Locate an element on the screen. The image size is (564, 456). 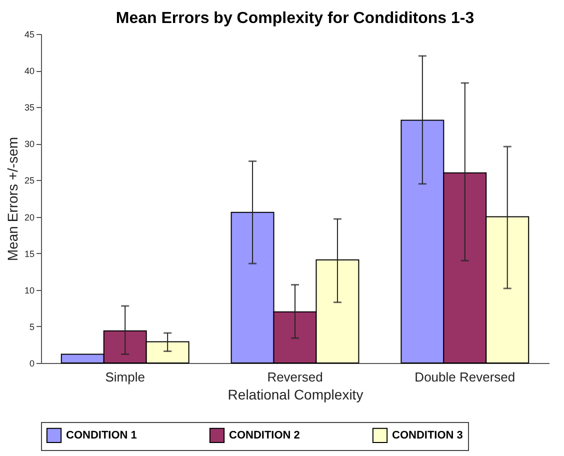
x-tick-label: Reversed is located at coordinates (295, 377).